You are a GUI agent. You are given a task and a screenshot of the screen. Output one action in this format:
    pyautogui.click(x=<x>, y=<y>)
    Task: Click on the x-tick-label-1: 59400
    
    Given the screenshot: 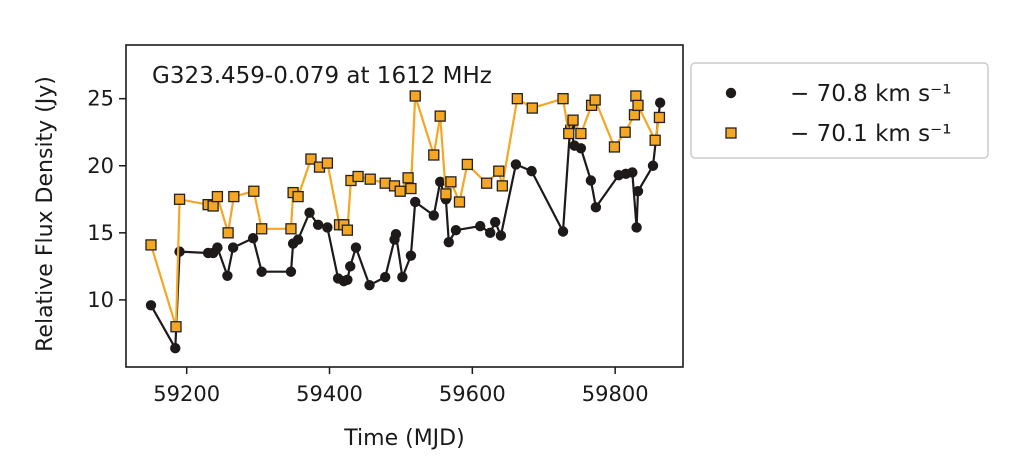 What is the action you would take?
    pyautogui.click(x=329, y=394)
    